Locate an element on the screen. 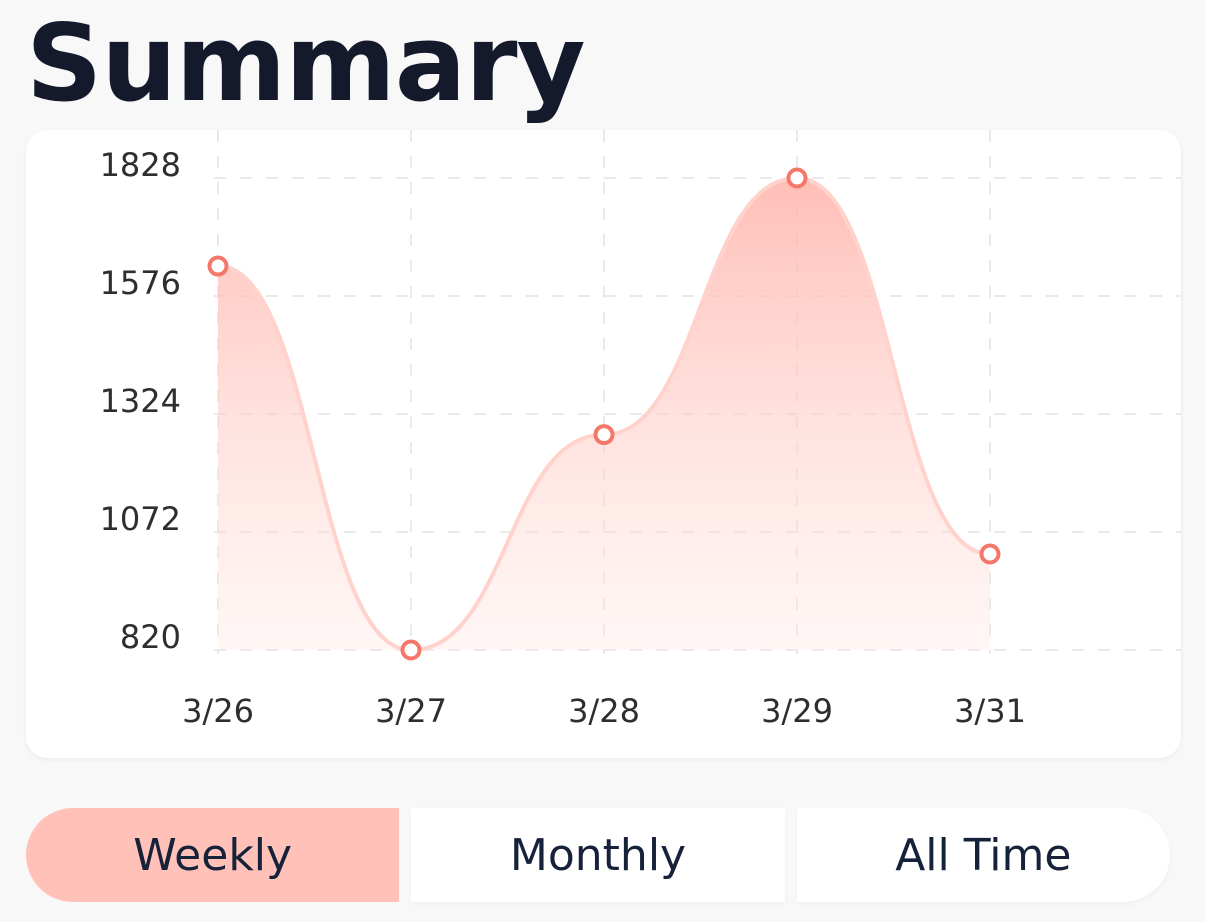 The image size is (1206, 922). y-tick-label: 1324 is located at coordinates (140, 401).